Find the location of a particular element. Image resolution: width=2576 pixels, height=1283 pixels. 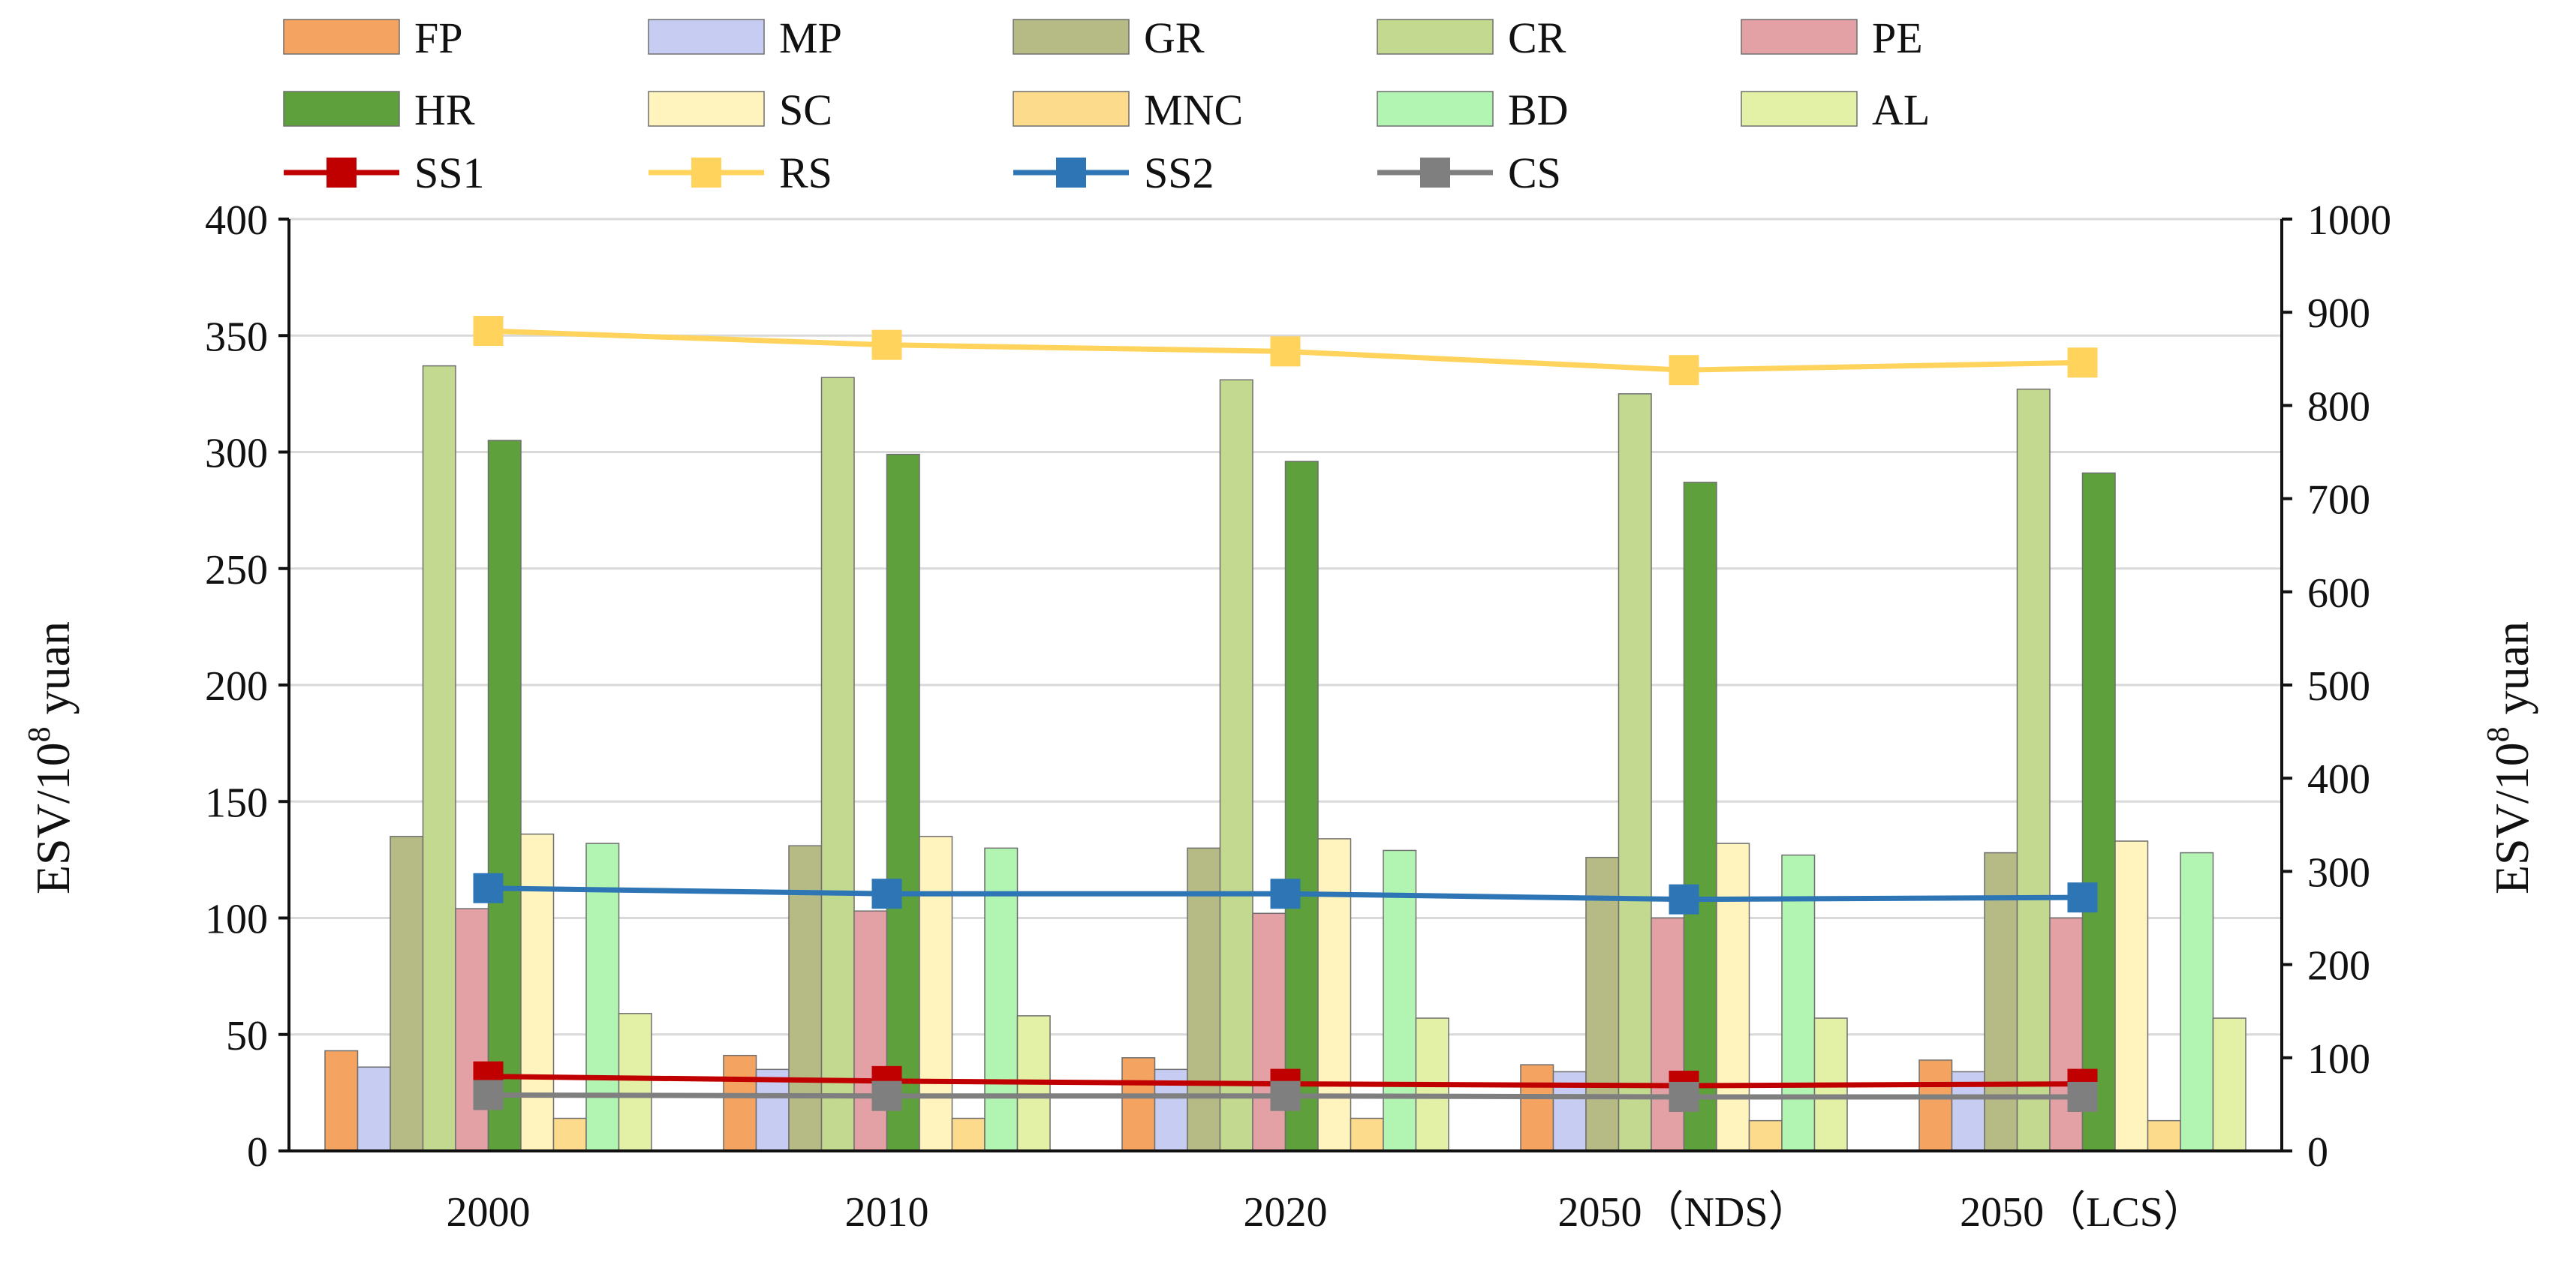

legend: FP MP GR CR PE HR SC MNC BD AL SS1 RS SS2 CS is located at coordinates (1106, 105).